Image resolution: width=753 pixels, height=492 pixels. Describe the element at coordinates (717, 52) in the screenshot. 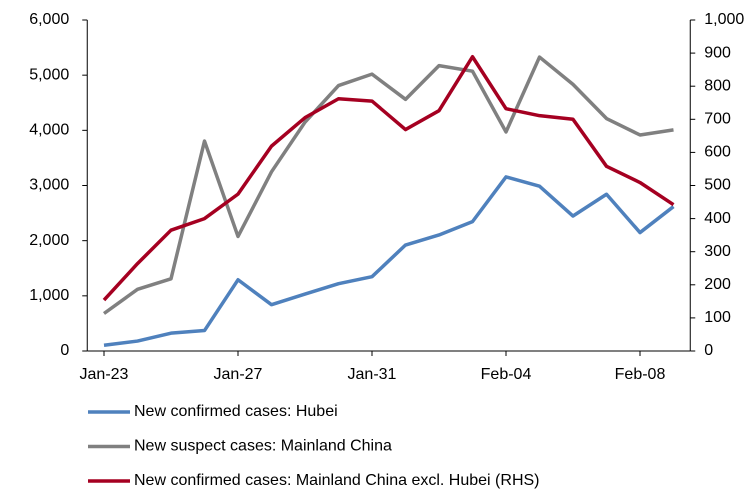

I see `y2-tick-label: 900` at that location.